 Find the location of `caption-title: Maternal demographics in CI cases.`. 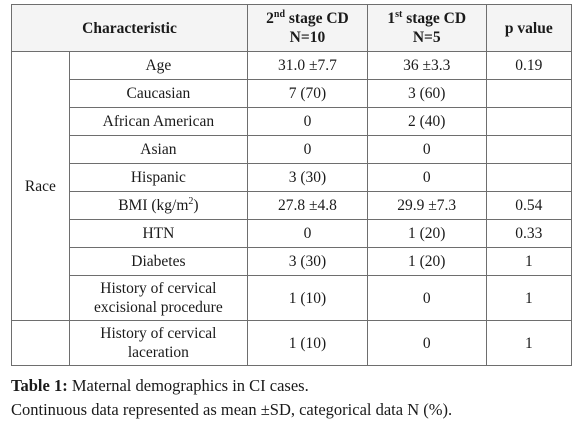

caption-title: Maternal demographics in CI cases. is located at coordinates (188, 385).